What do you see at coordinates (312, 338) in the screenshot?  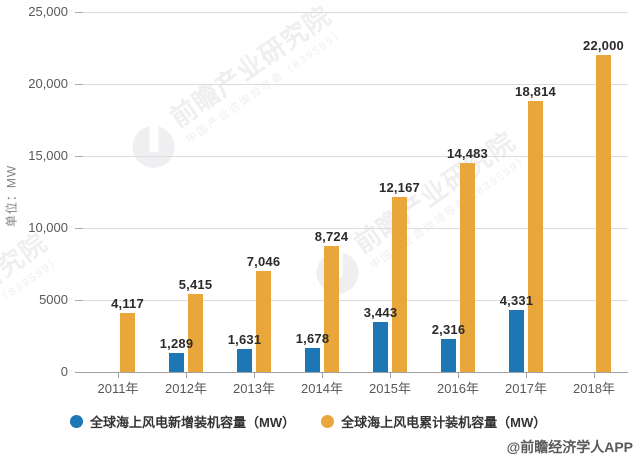 I see `bar-label-new-2014年: 1,678` at bounding box center [312, 338].